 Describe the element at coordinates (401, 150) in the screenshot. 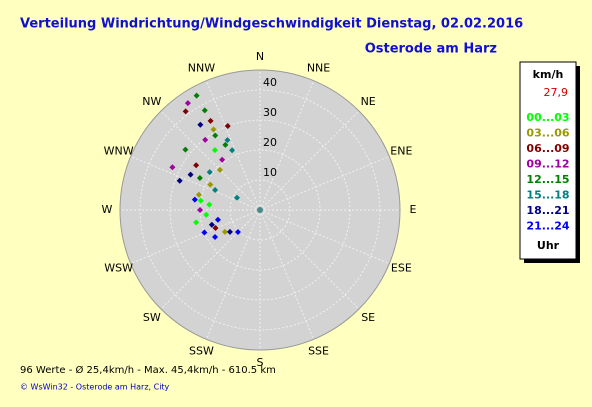

I see `direction-label: ENE` at that location.